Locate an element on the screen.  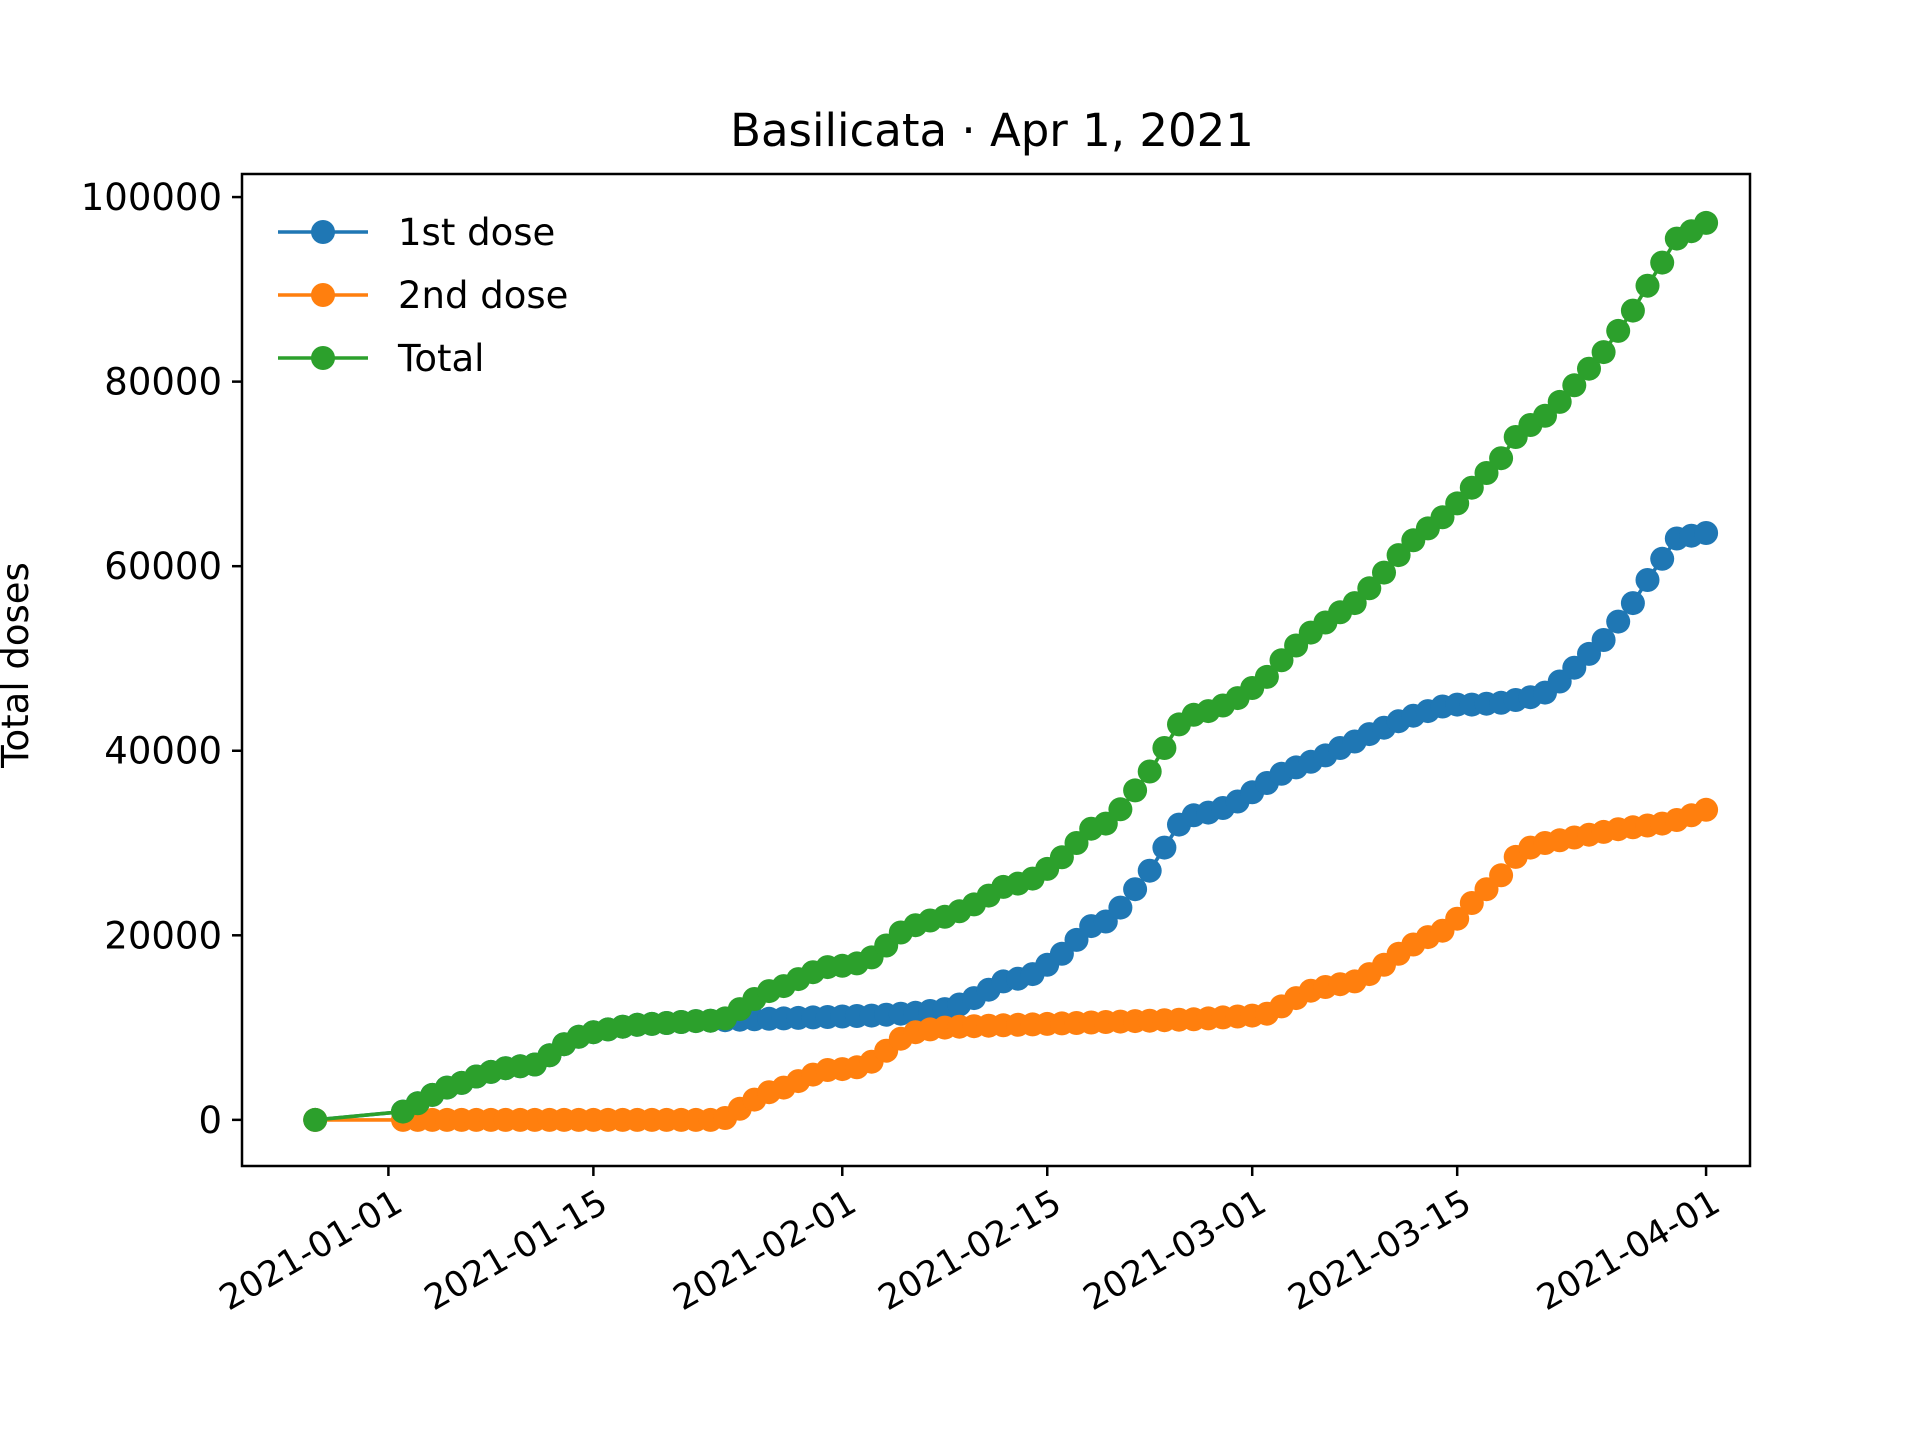
y-axis: 0 20000 40000 60000 80000 100000 is located at coordinates (161, 659).